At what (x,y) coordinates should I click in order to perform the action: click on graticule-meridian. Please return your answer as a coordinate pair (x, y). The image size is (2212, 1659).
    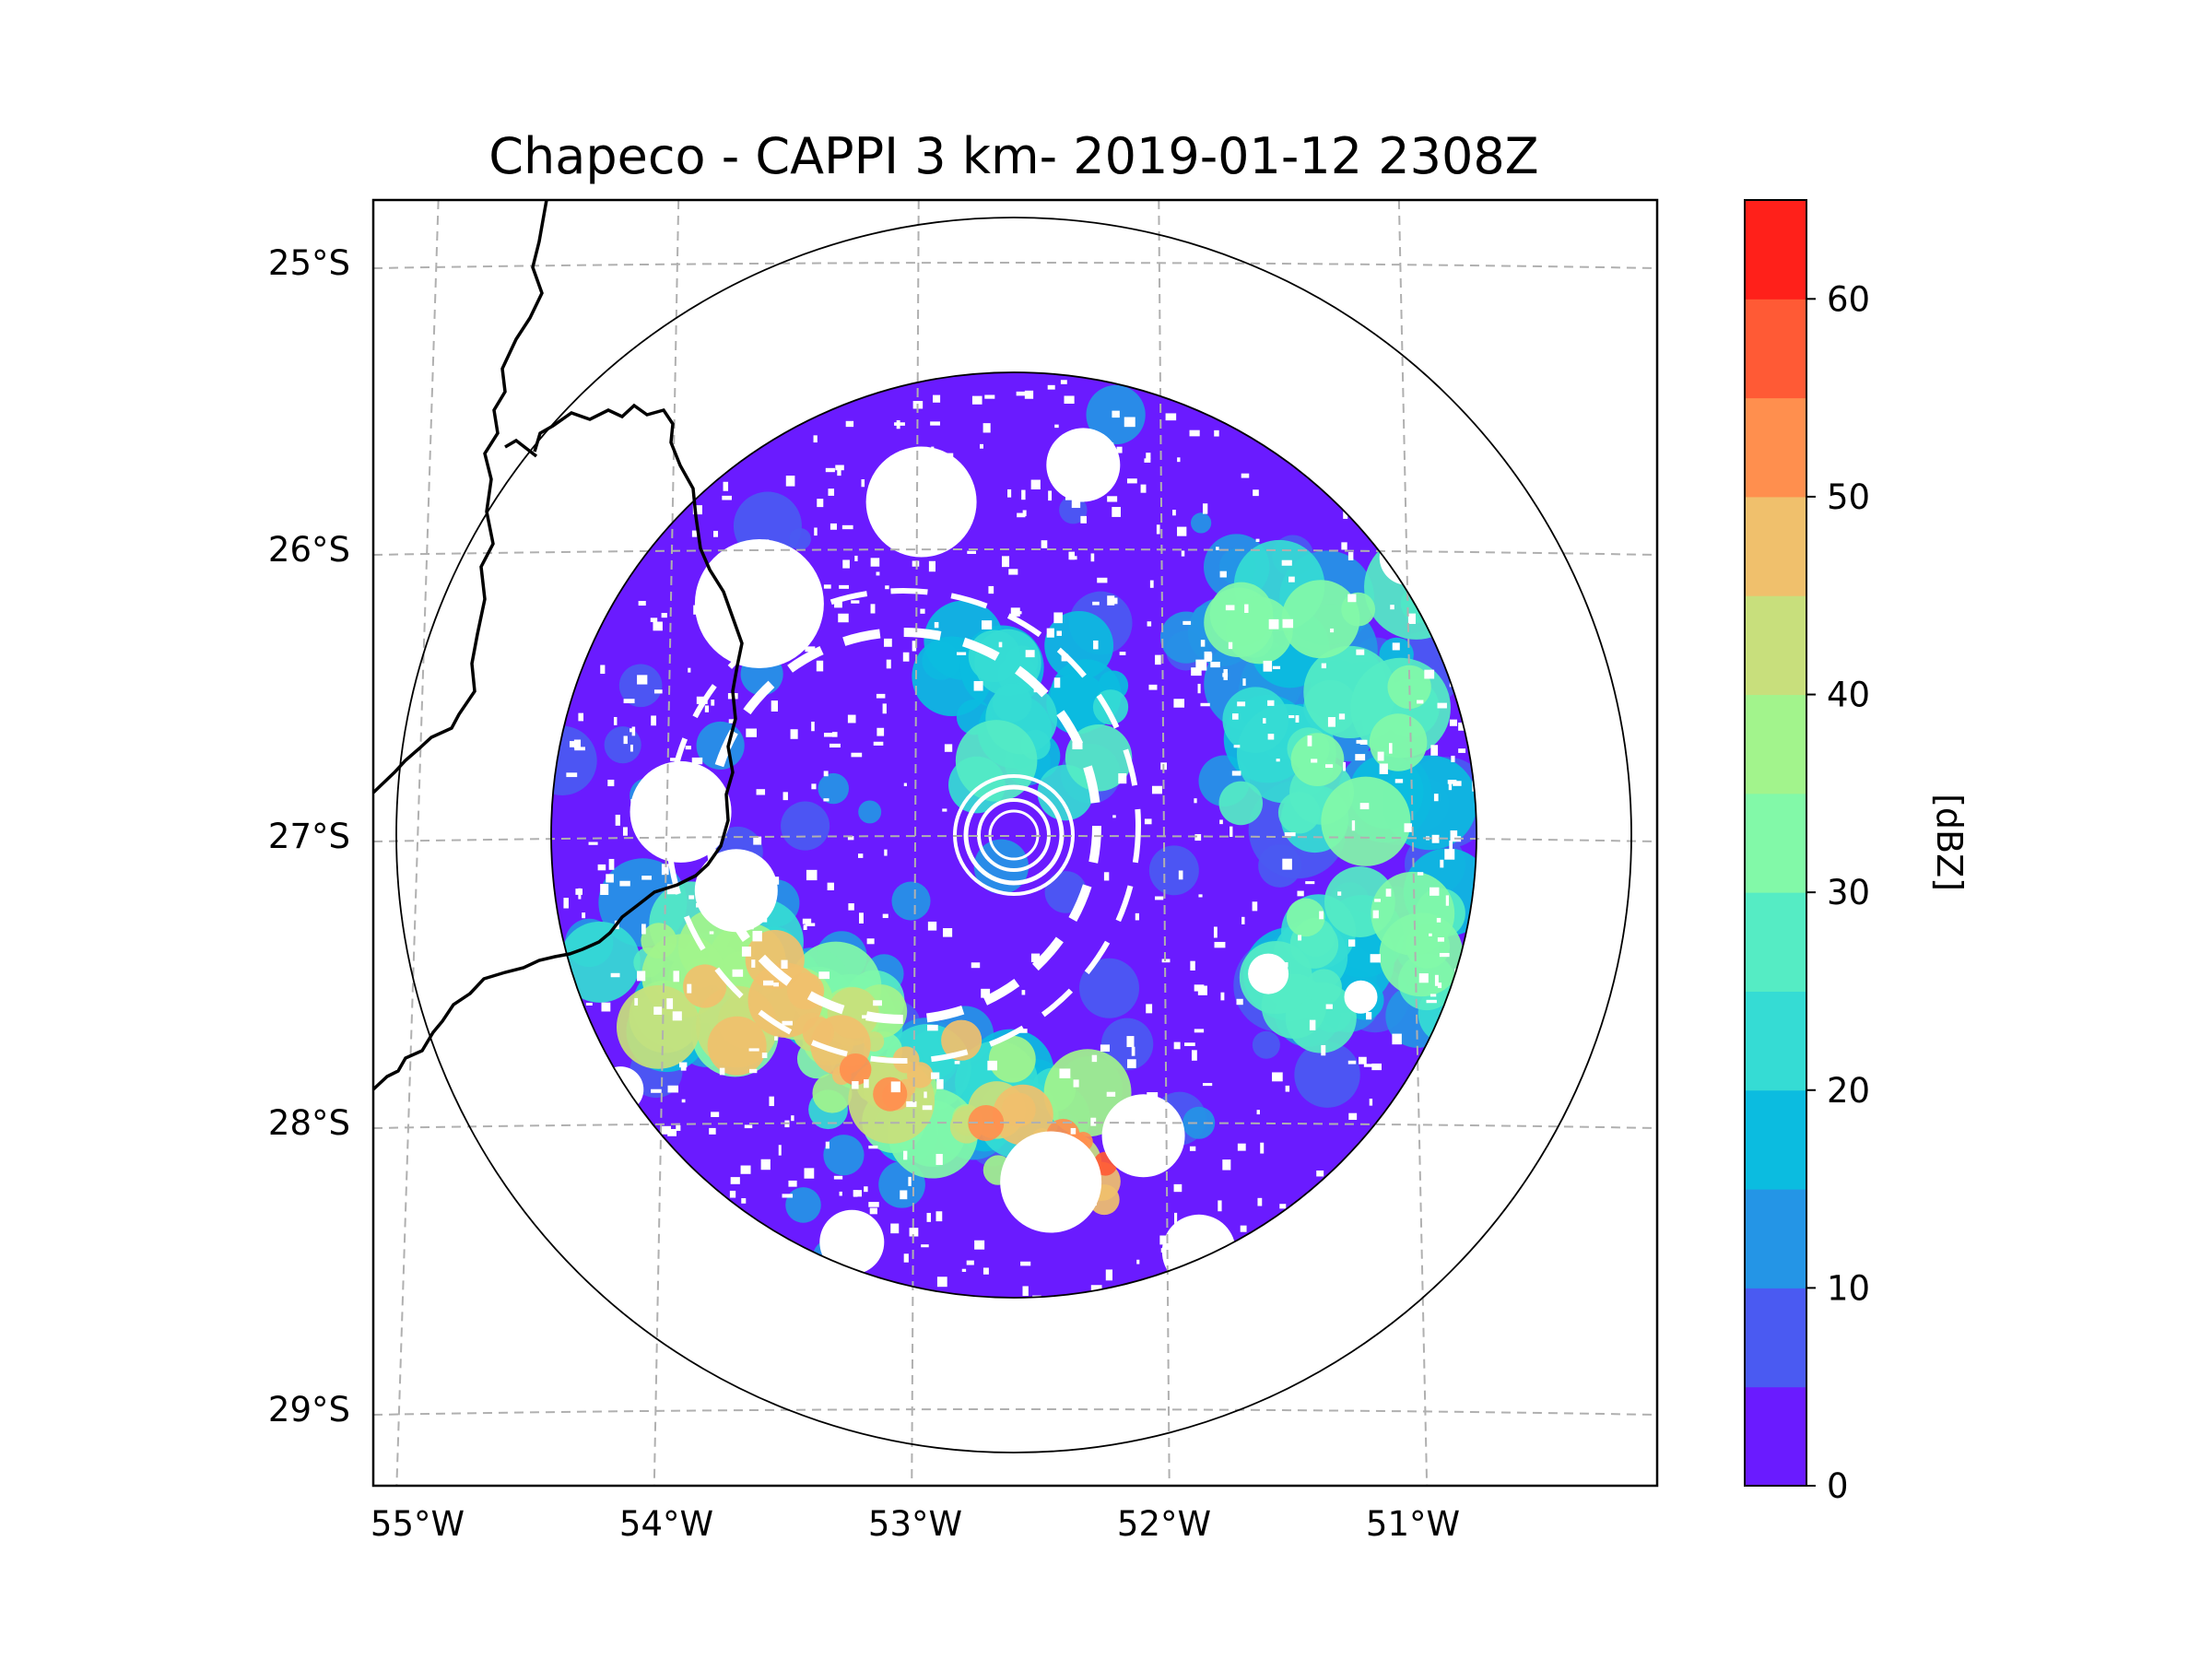
    Looking at the image, I should click on (1413, 843).